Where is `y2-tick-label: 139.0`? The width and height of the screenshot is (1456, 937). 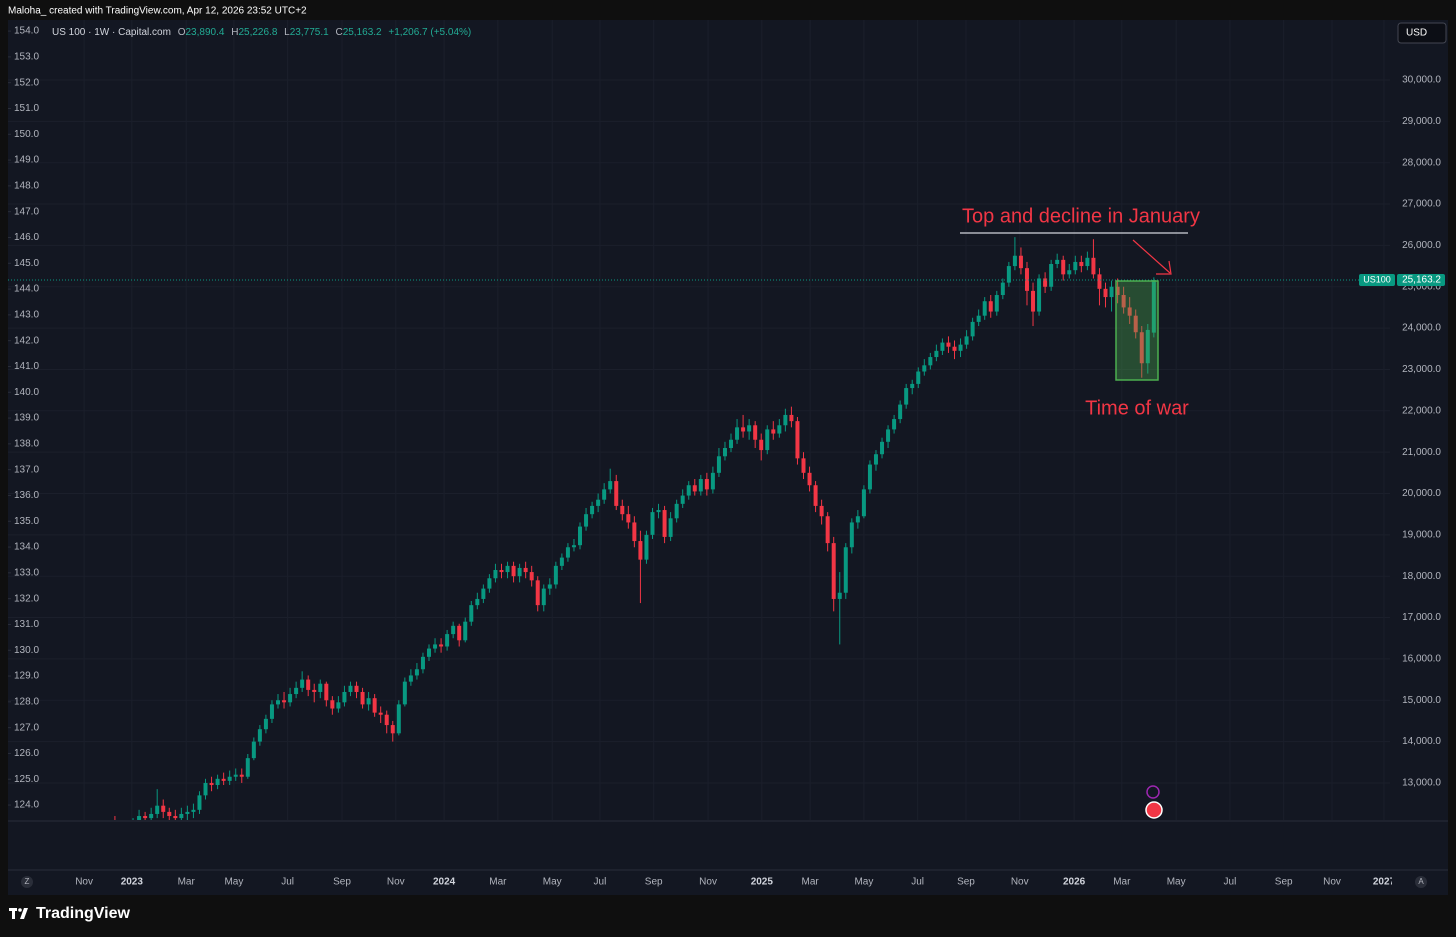
y2-tick-label: 139.0 is located at coordinates (26, 418).